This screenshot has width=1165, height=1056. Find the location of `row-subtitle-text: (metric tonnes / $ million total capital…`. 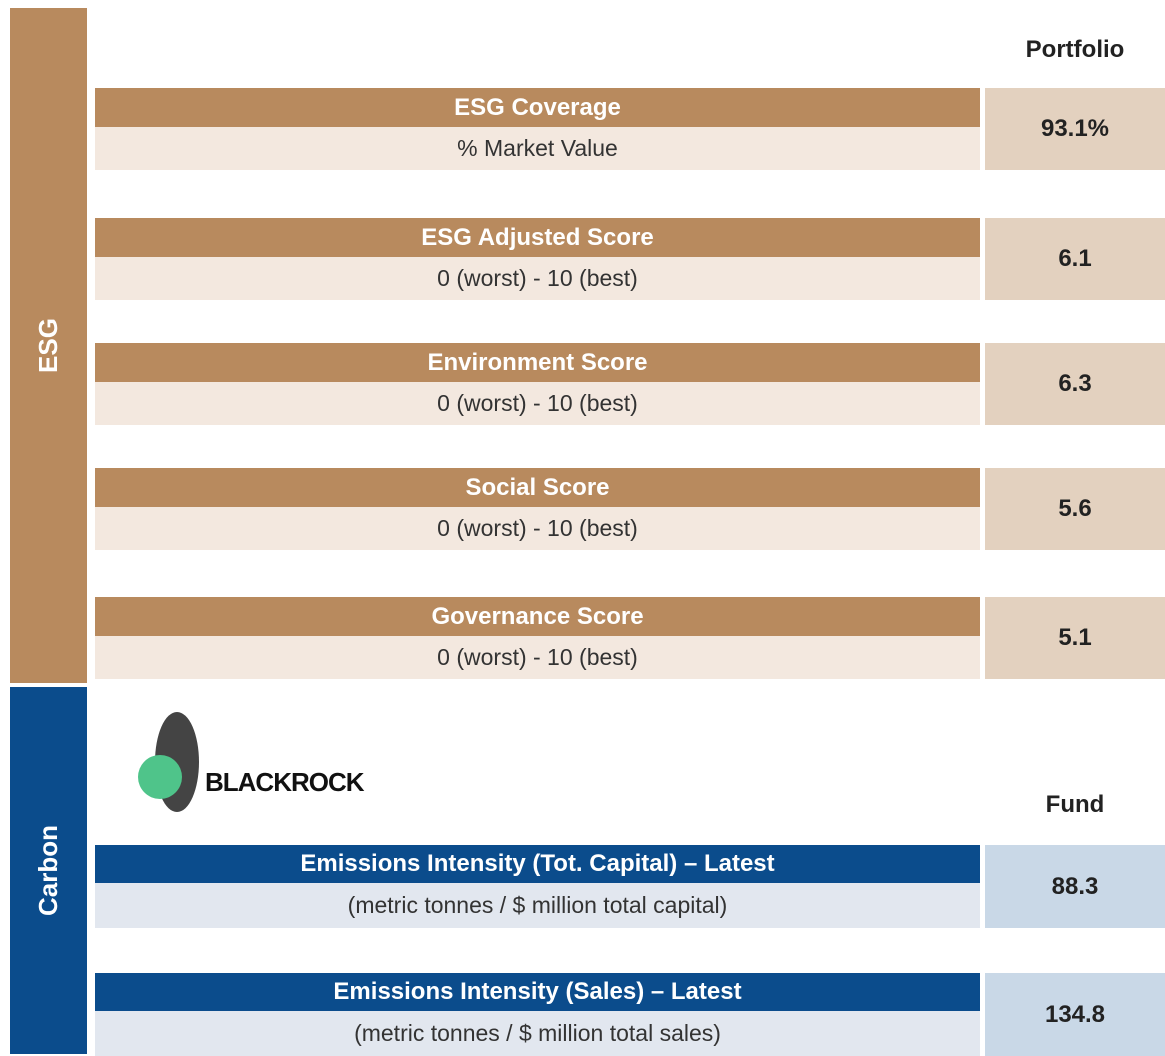

row-subtitle-text: (metric tonnes / $ million total capital… is located at coordinates (537, 905).